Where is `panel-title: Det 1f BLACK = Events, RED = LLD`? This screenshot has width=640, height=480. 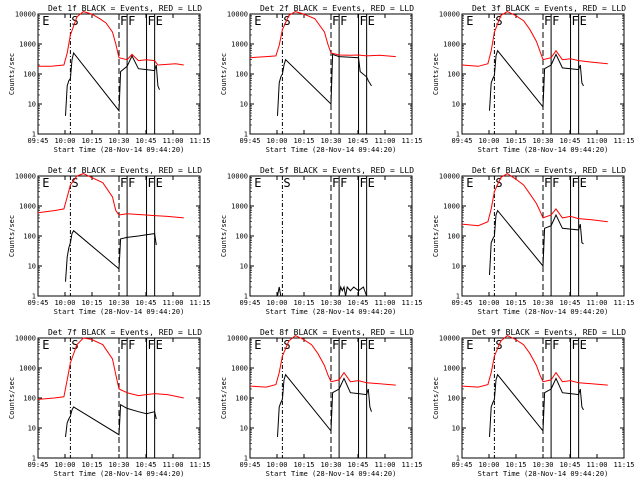
panel-title: Det 1f BLACK = Events, RED = LLD is located at coordinates (125, 8).